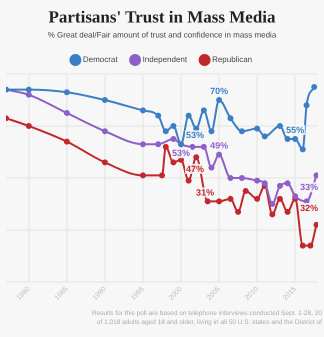 The width and height of the screenshot is (324, 337). Describe the element at coordinates (309, 187) in the screenshot. I see `data-label: 33%` at that location.